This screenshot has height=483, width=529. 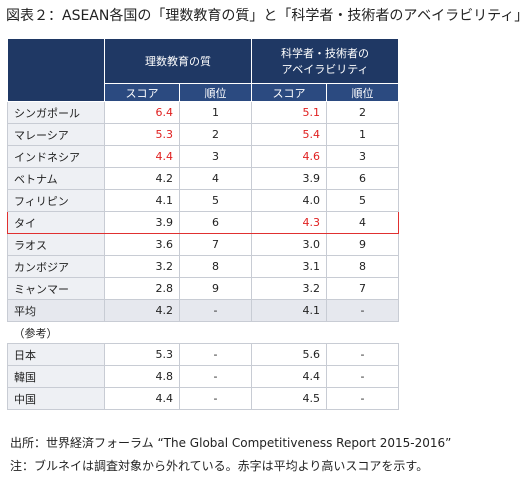 I want to click on table-row: 日本 5.3-5.6-, so click(x=203, y=354).